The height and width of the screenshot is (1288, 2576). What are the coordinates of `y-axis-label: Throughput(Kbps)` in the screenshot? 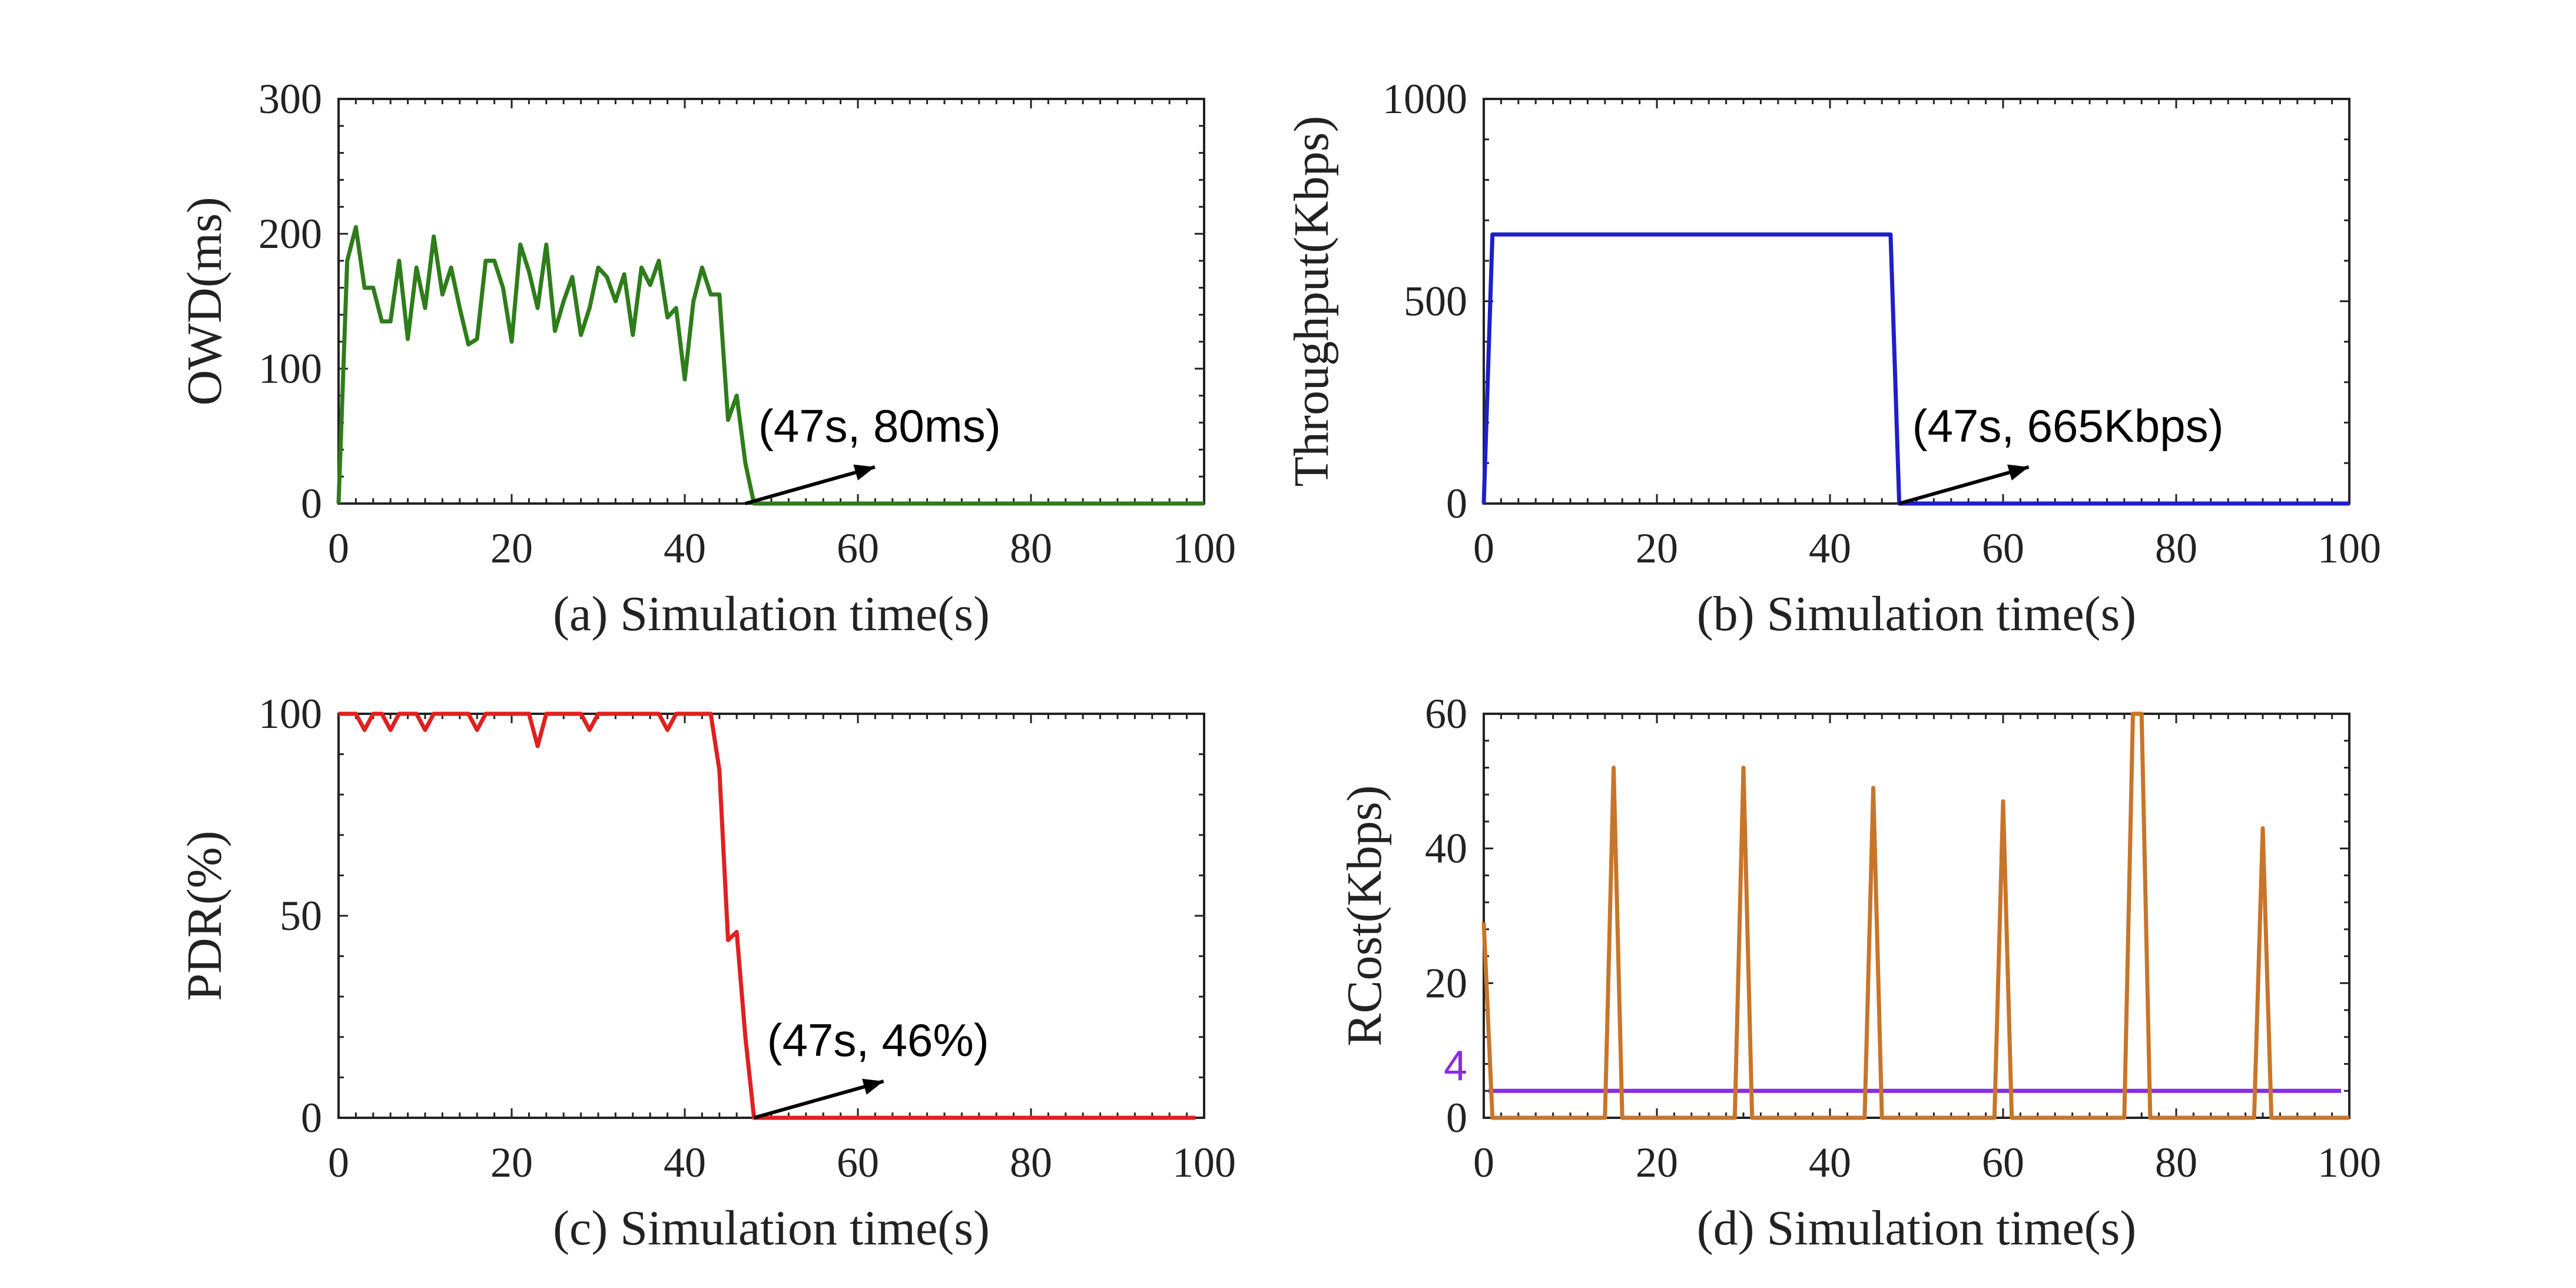 It's located at (1312, 301).